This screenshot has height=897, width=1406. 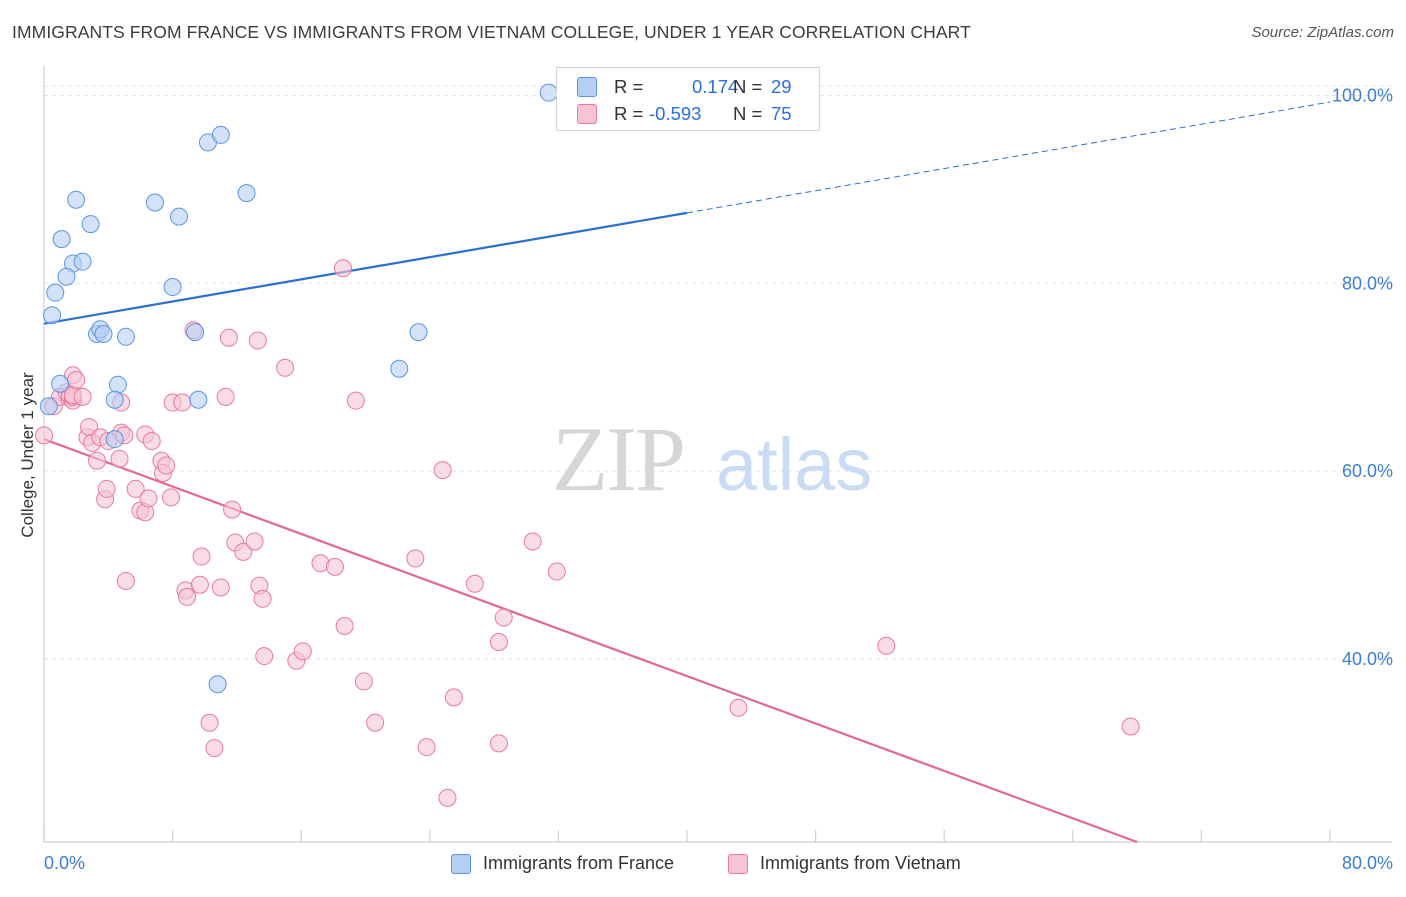 What do you see at coordinates (1322, 32) in the screenshot?
I see `source-label: Source: ZipAtlas.com` at bounding box center [1322, 32].